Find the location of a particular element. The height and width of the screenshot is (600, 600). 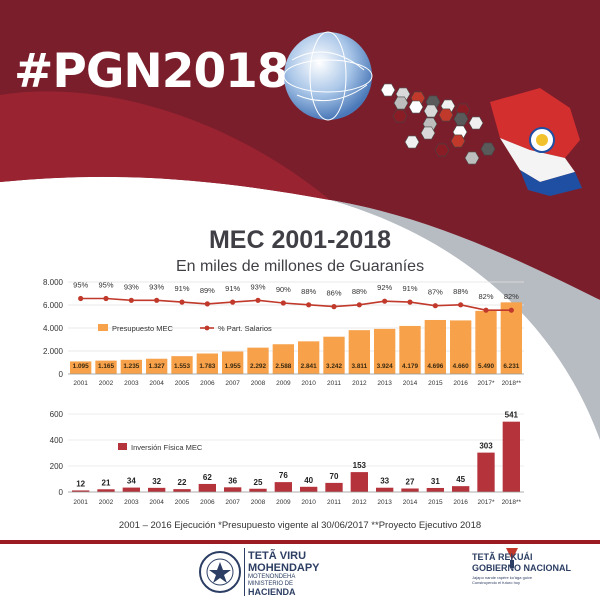

line-value-label: 92% is located at coordinates (384, 287).